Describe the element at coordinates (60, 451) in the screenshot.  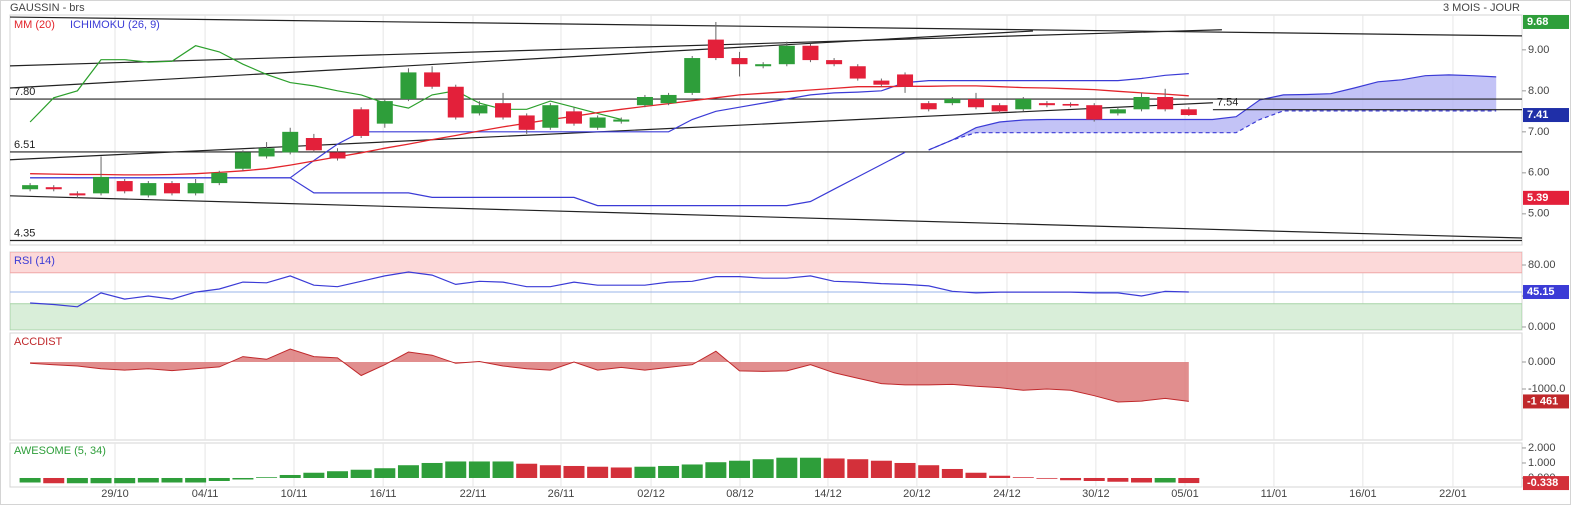
I see `panel-title: AWESOME (5, 34)` at that location.